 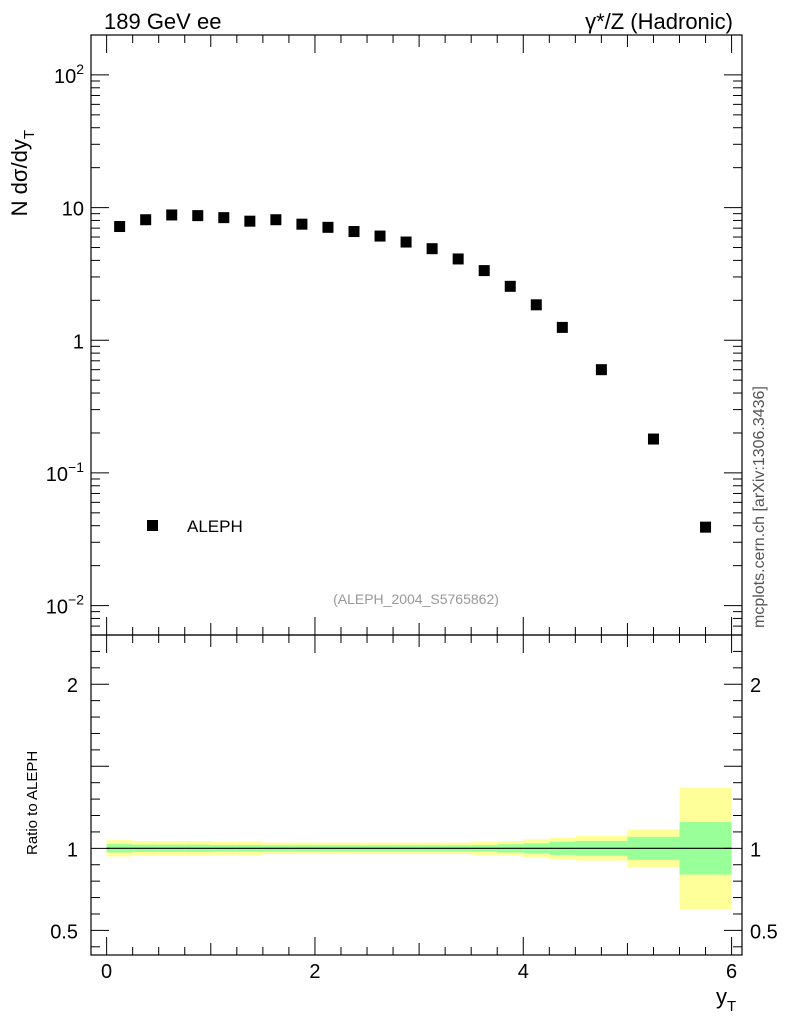 What do you see at coordinates (523, 972) in the screenshot?
I see `ratio-x-tick-label: 4` at bounding box center [523, 972].